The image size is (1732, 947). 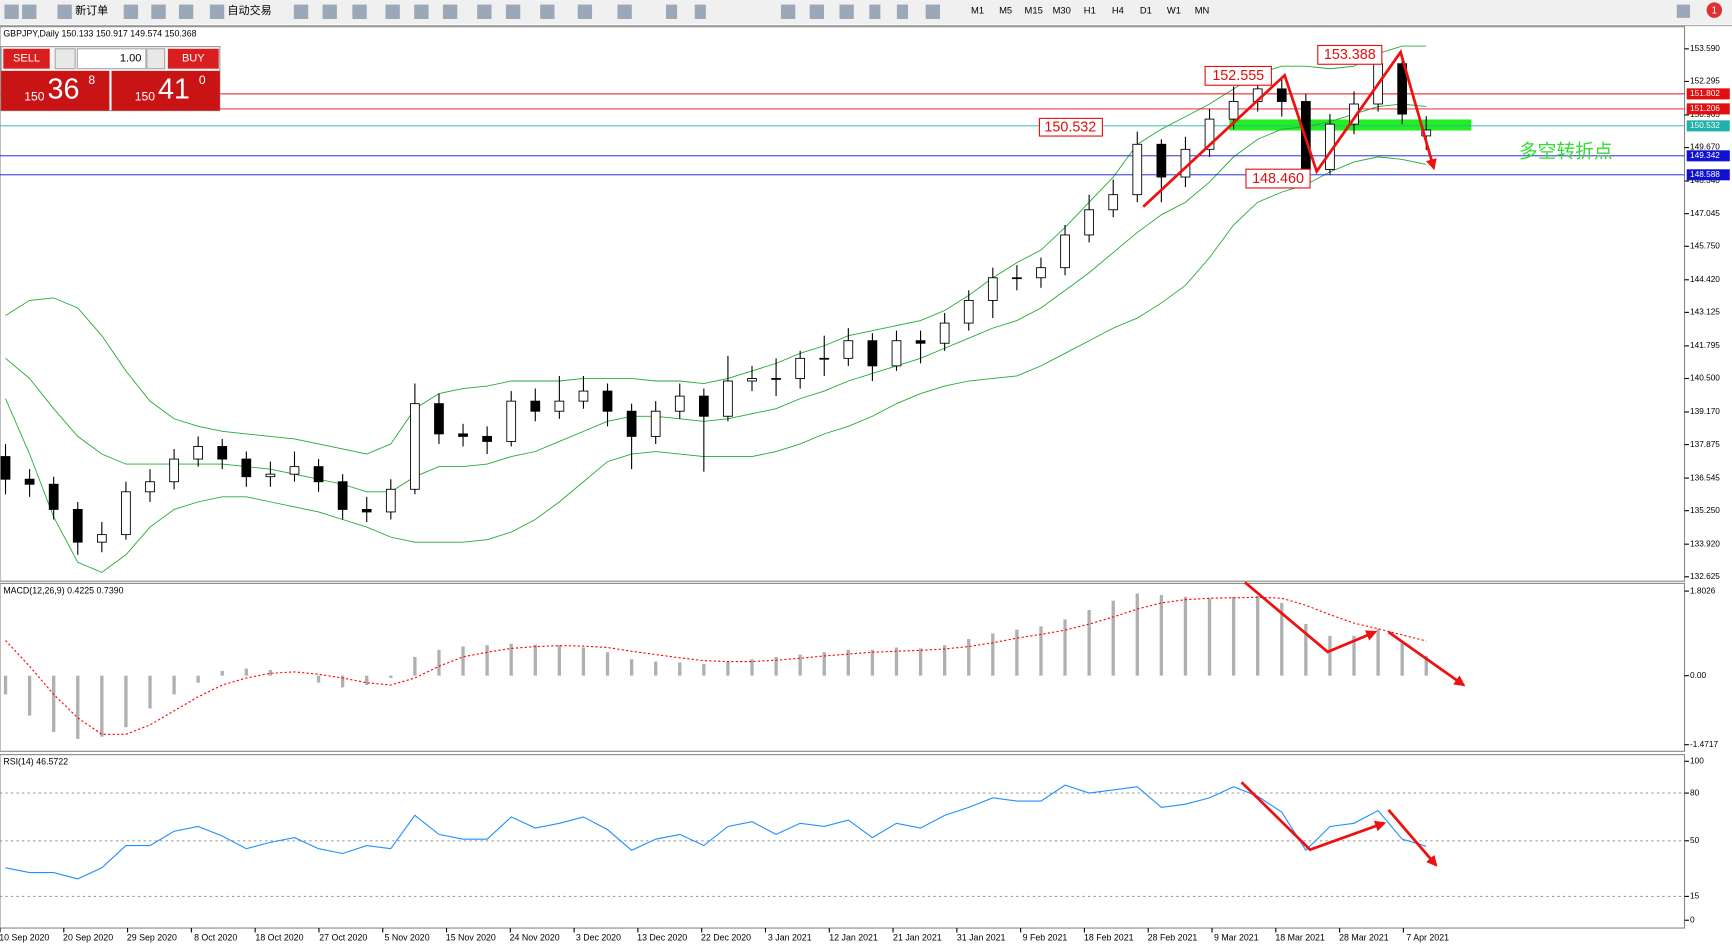 I want to click on y-tick-label: 144.420, so click(x=1705, y=279).